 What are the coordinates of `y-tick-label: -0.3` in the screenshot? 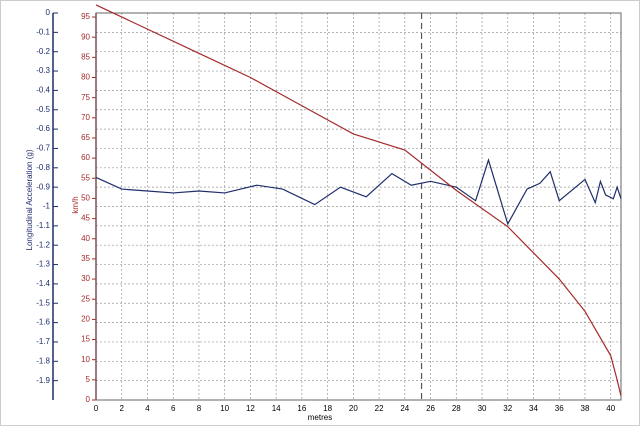 It's located at (43, 70).